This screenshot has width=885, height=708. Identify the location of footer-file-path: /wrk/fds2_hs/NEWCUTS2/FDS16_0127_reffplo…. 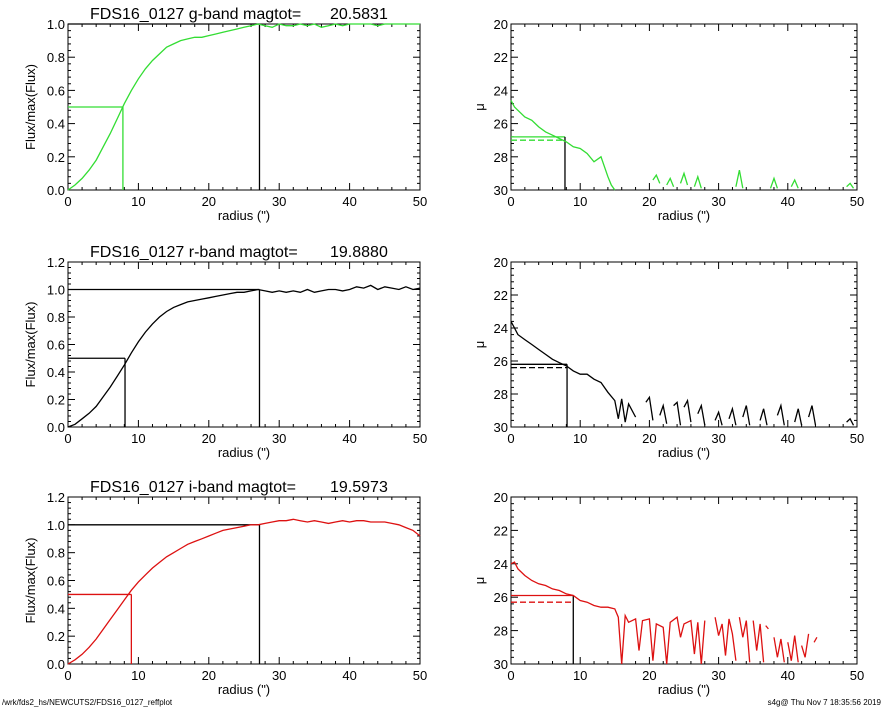
(87, 702).